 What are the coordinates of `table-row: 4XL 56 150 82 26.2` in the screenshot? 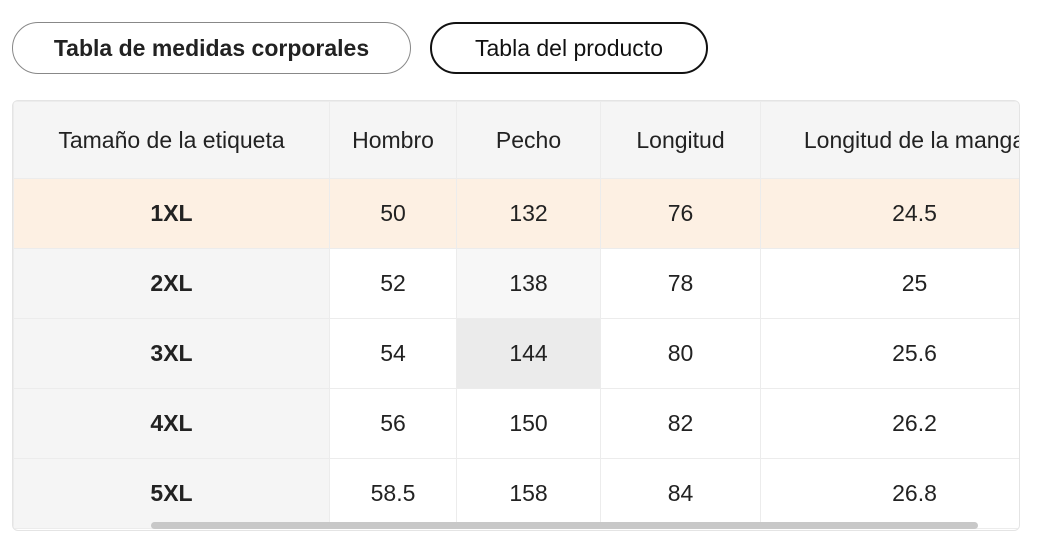 It's located at (516, 423).